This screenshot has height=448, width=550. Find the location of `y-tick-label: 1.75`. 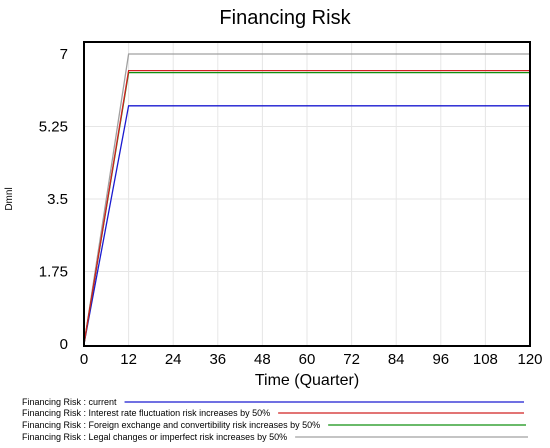

y-tick-label: 1.75 is located at coordinates (53, 272).